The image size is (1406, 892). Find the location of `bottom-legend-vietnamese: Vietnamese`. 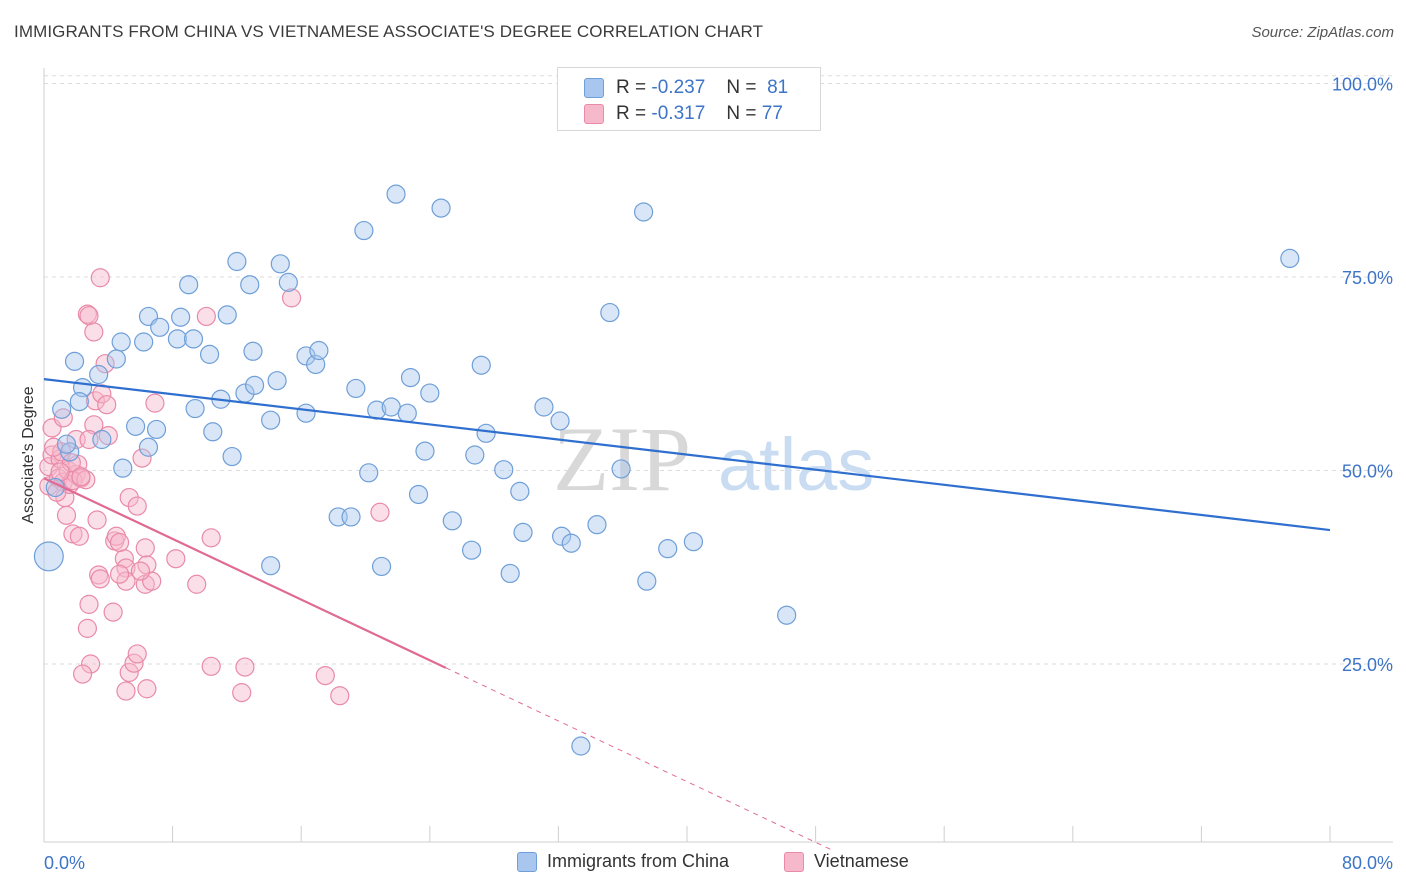

bottom-legend-vietnamese: Vietnamese is located at coordinates (846, 861).